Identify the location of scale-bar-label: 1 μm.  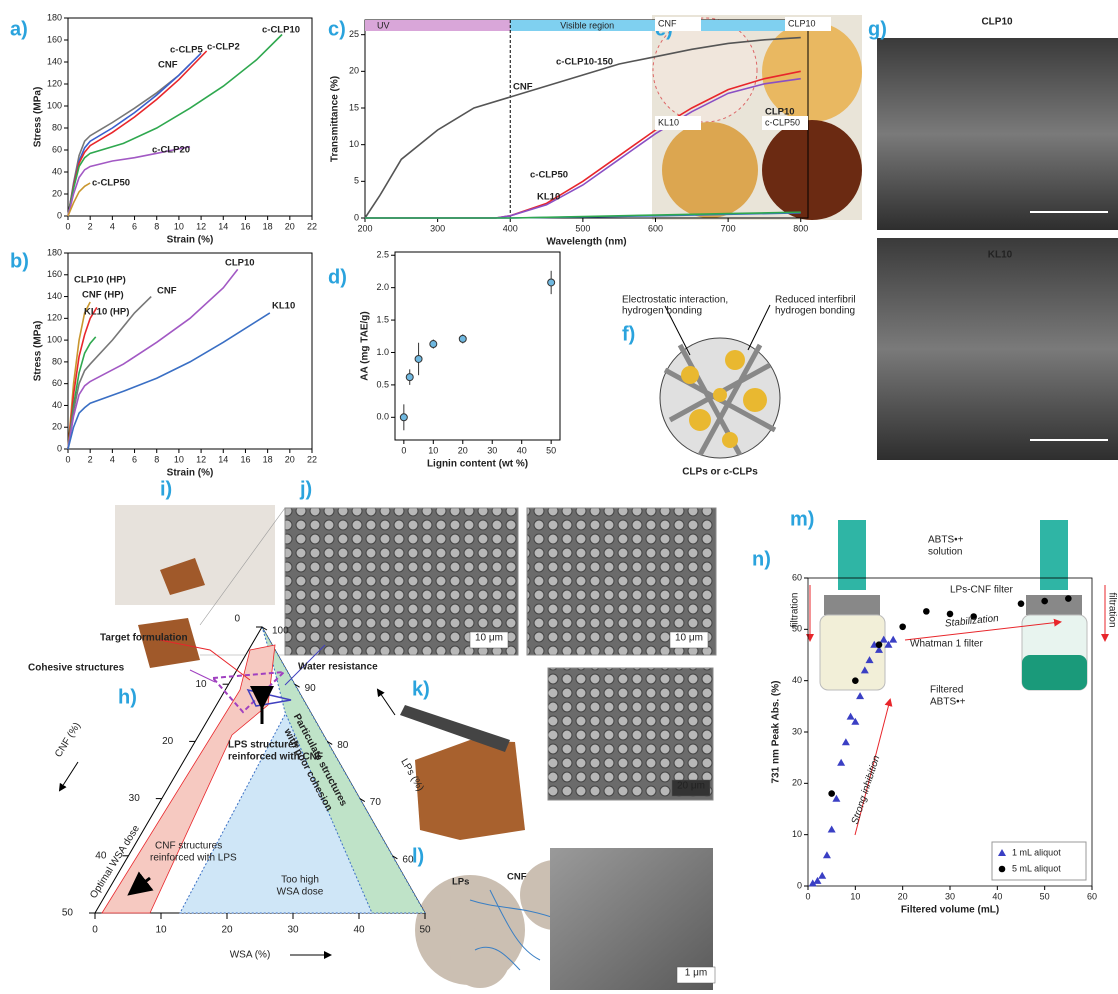
(696, 973).